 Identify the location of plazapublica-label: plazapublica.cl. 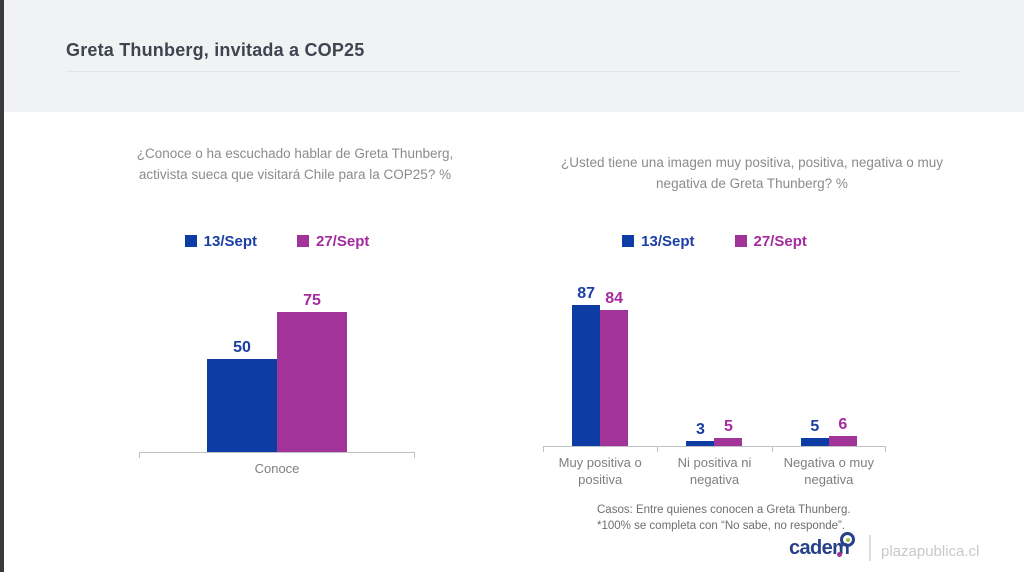
(930, 551).